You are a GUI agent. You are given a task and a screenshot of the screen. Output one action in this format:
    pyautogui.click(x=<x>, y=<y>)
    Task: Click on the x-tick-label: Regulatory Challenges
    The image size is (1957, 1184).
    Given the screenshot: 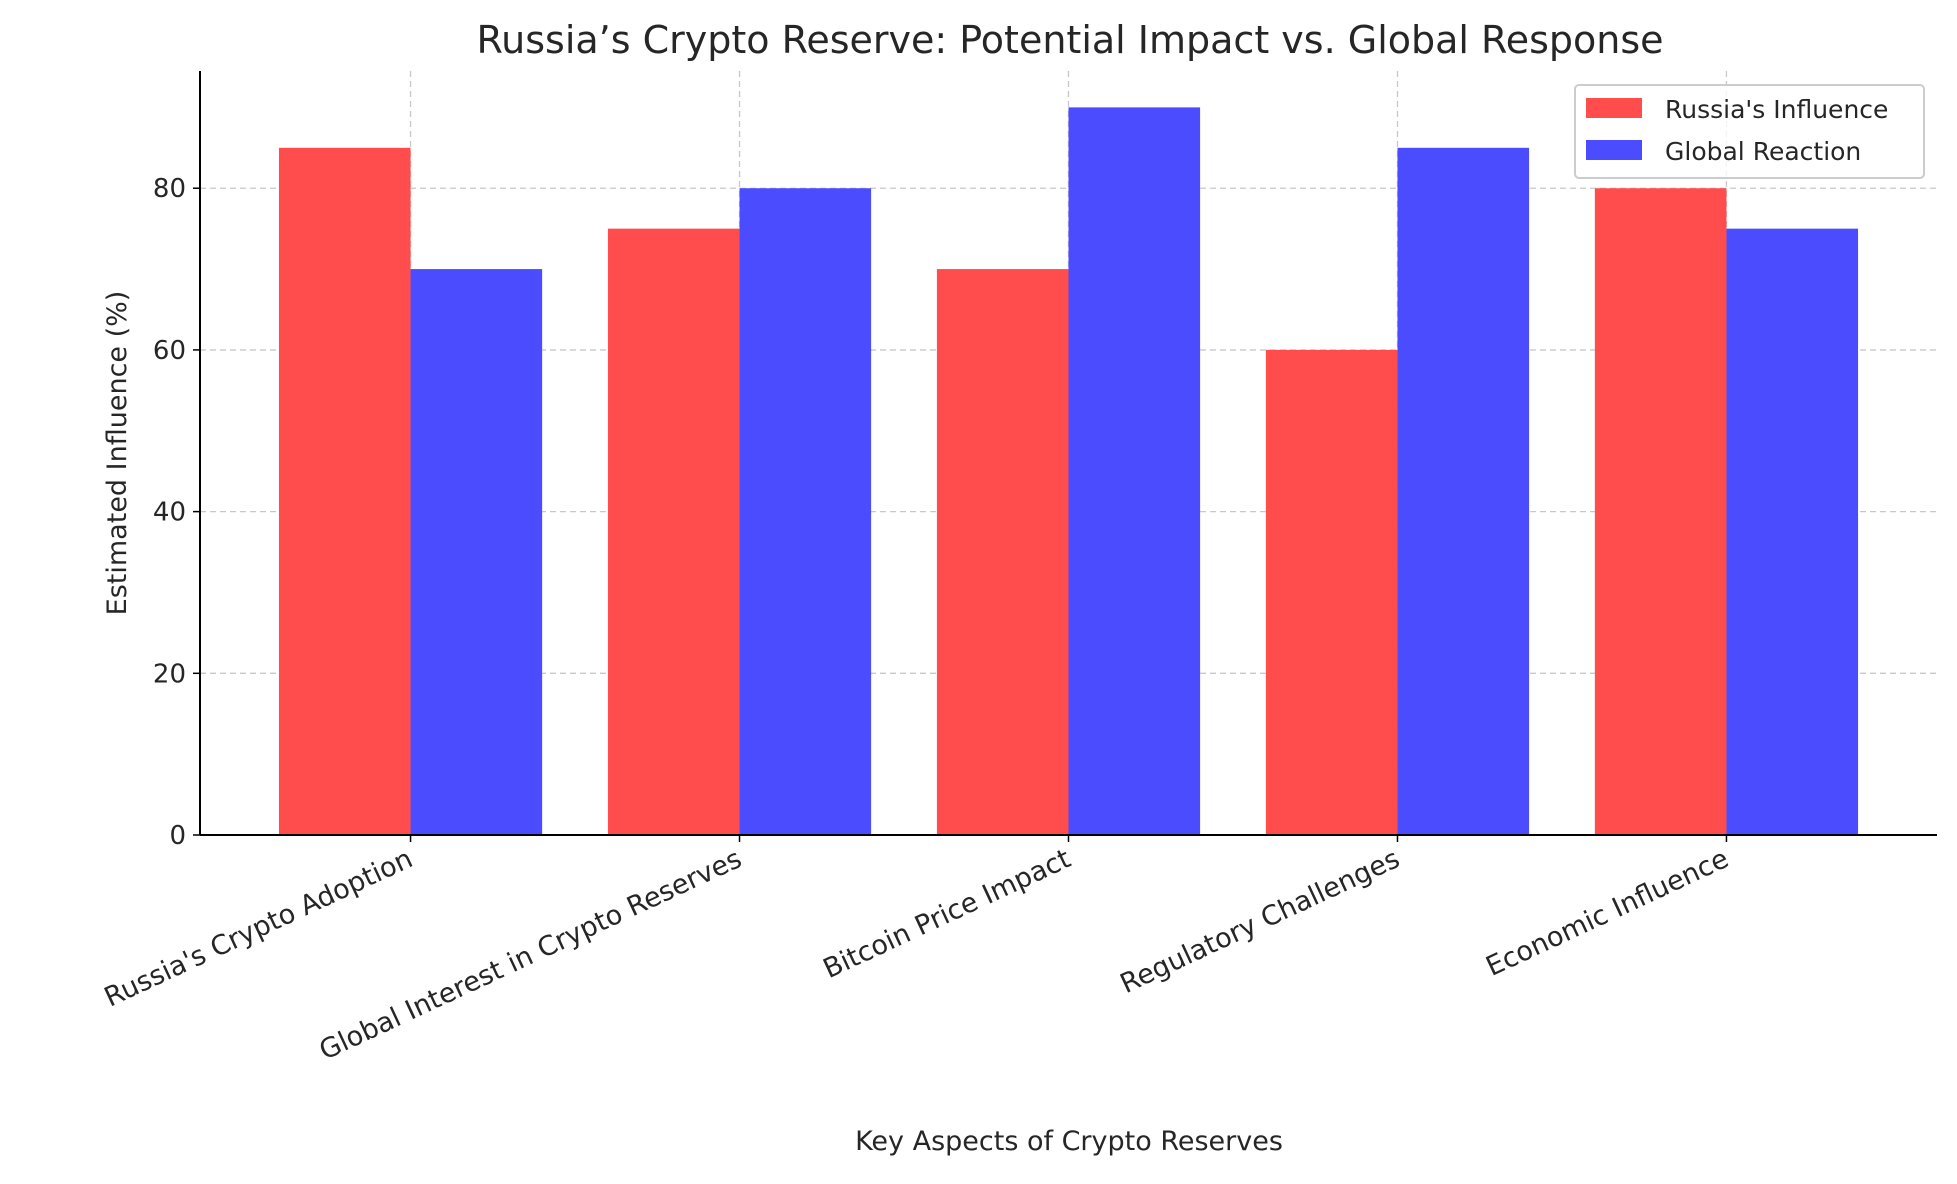 What is the action you would take?
    pyautogui.click(x=1260, y=921)
    